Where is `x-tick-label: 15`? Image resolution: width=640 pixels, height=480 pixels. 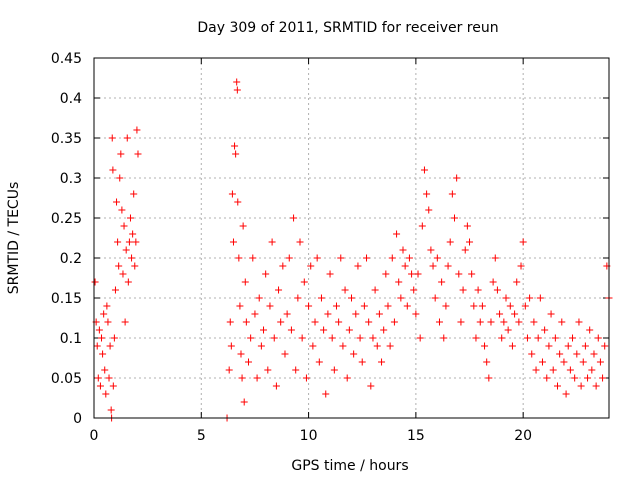 x-tick-label: 15 is located at coordinates (416, 436).